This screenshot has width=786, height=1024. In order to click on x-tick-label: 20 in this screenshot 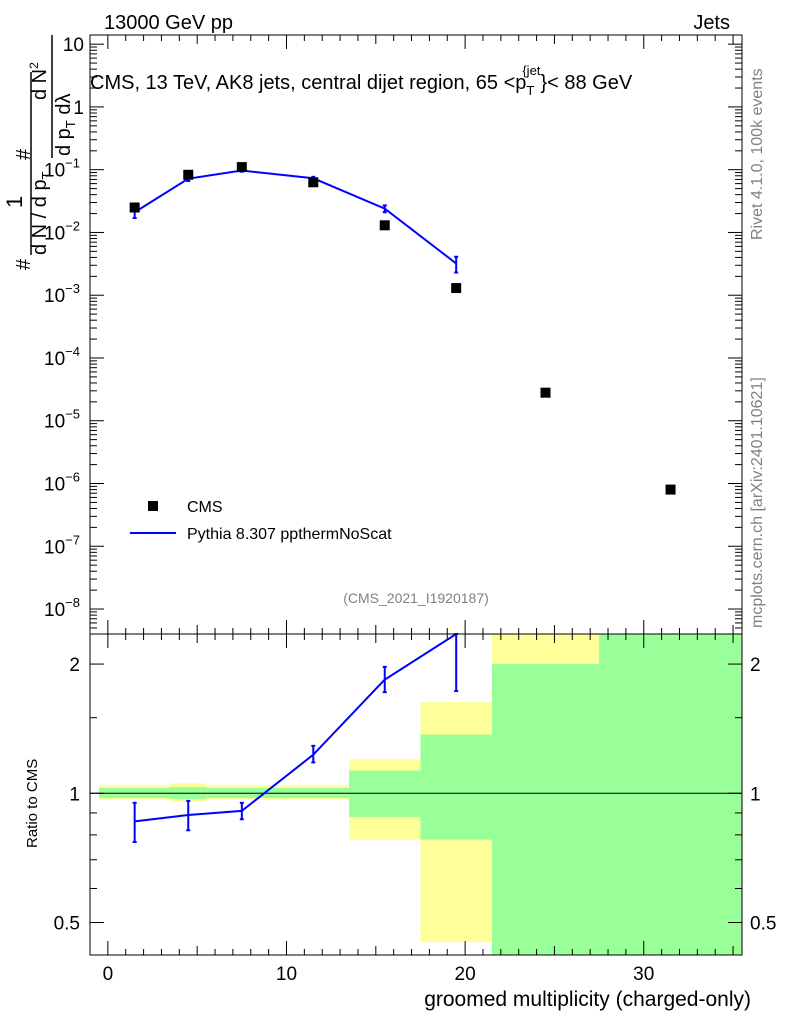, I will do `click(465, 974)`.